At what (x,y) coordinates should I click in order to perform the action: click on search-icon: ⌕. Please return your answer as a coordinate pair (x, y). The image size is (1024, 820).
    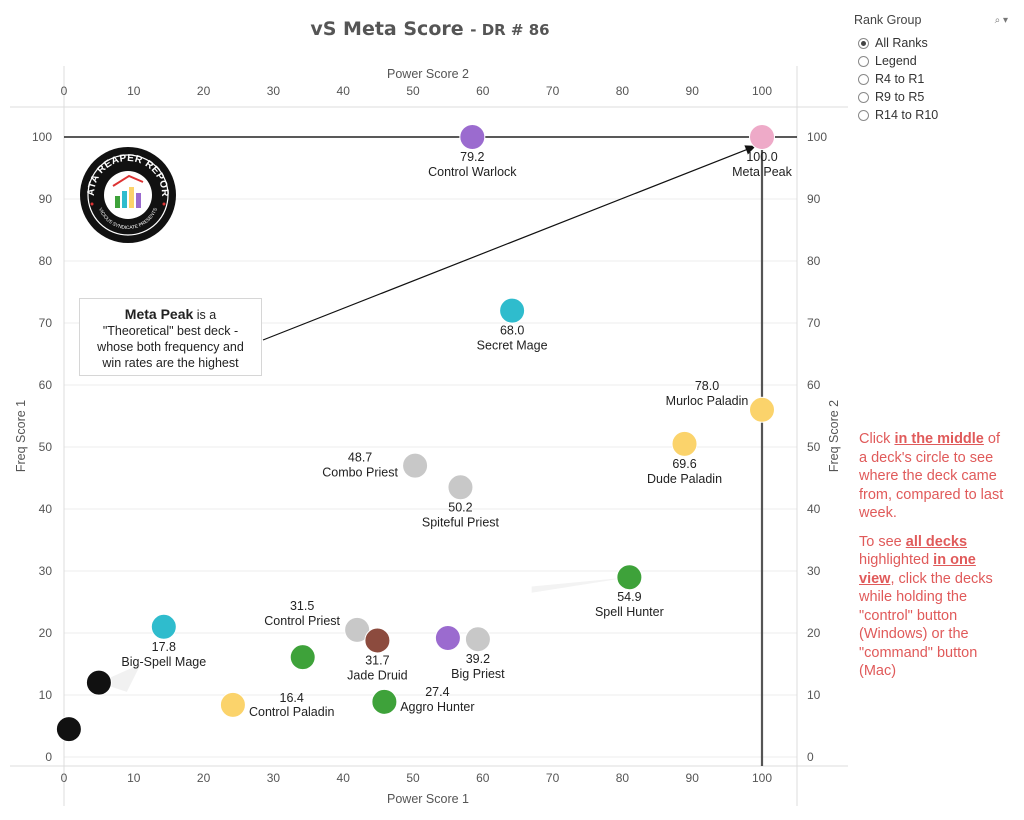
    Looking at the image, I should click on (997, 20).